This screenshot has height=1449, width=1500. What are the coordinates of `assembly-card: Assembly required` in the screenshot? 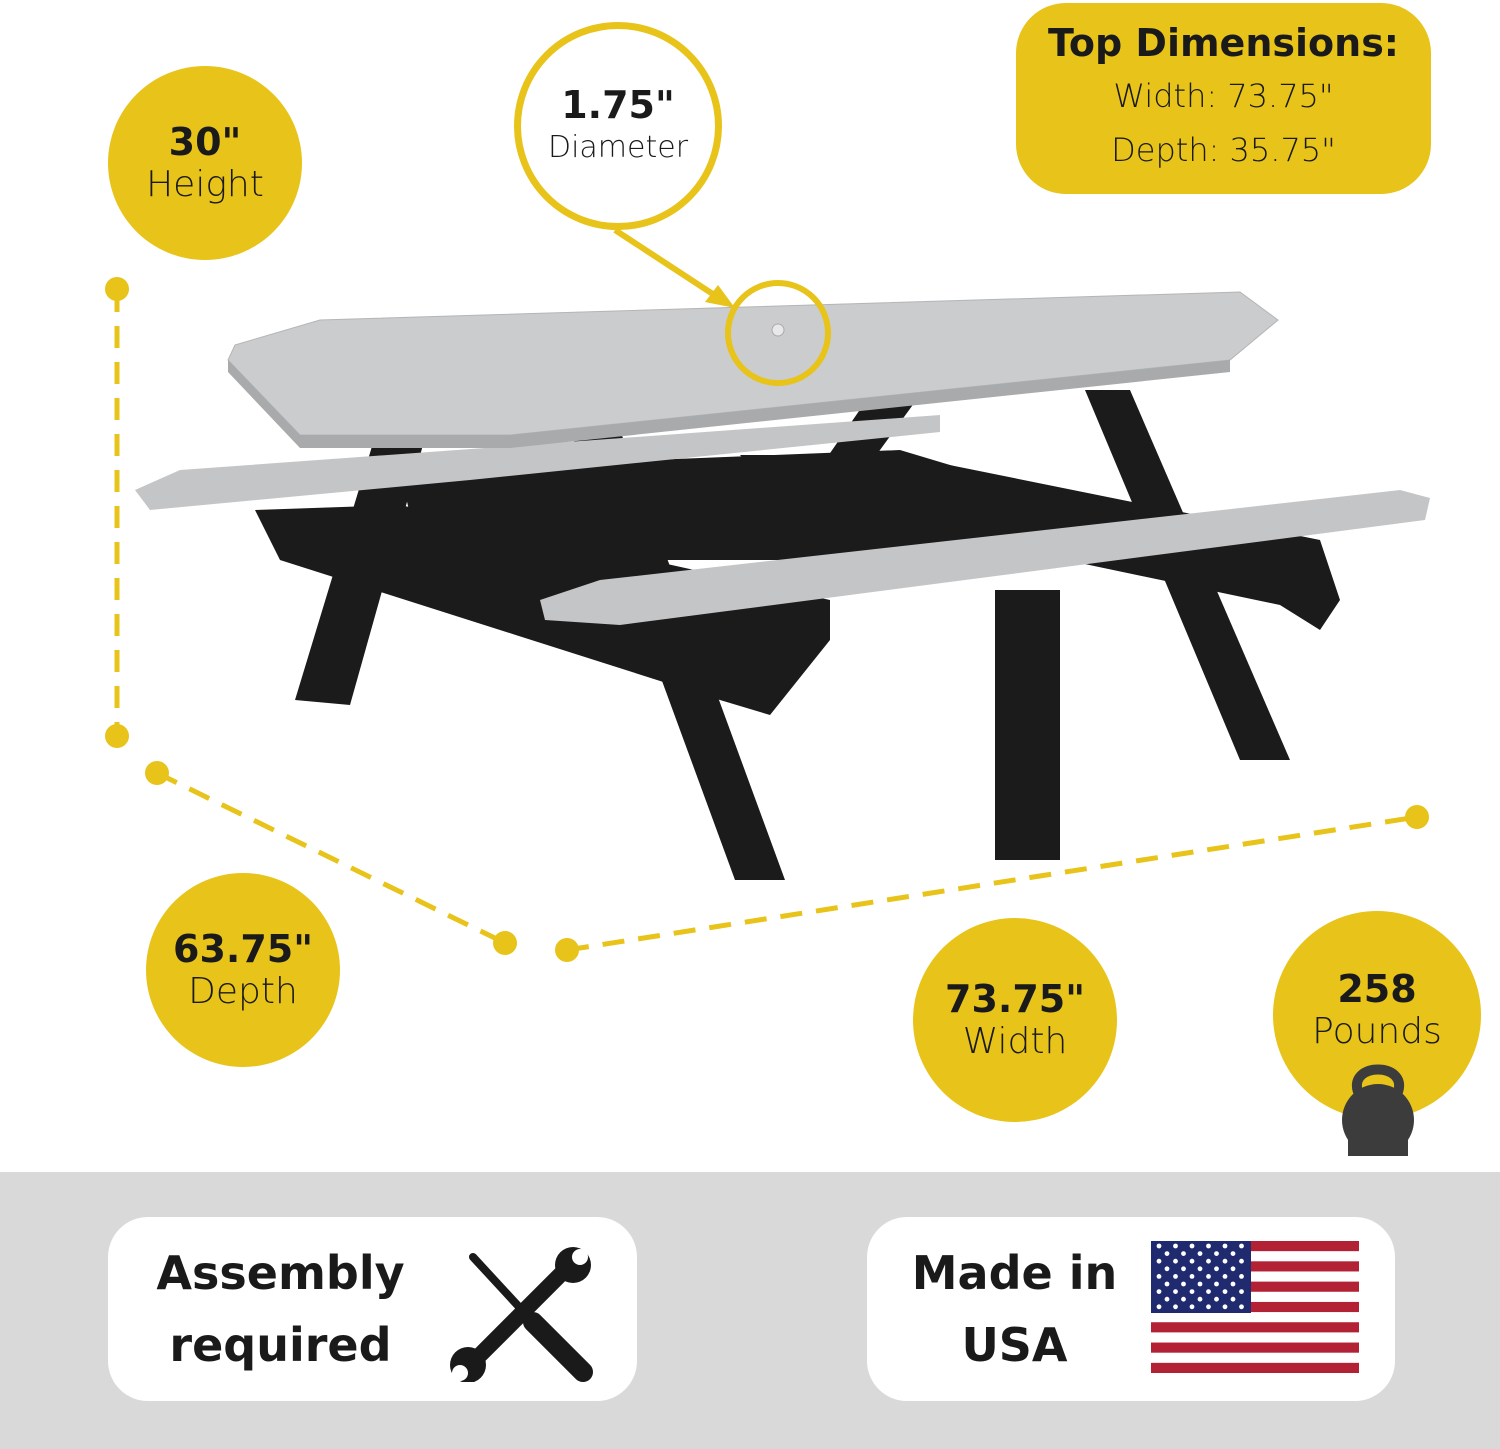 It's located at (372, 1309).